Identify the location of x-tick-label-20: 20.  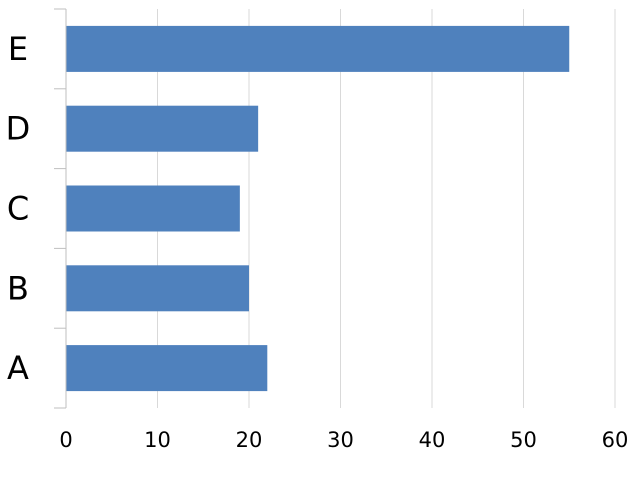
(249, 440).